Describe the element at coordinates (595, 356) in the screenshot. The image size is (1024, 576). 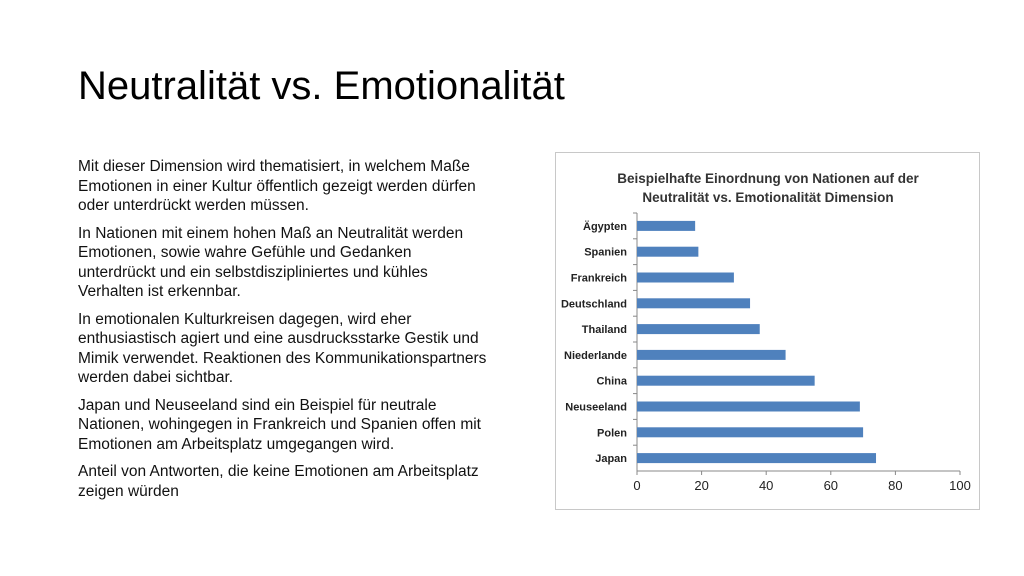
I see `category-label-5: Niederlande` at that location.